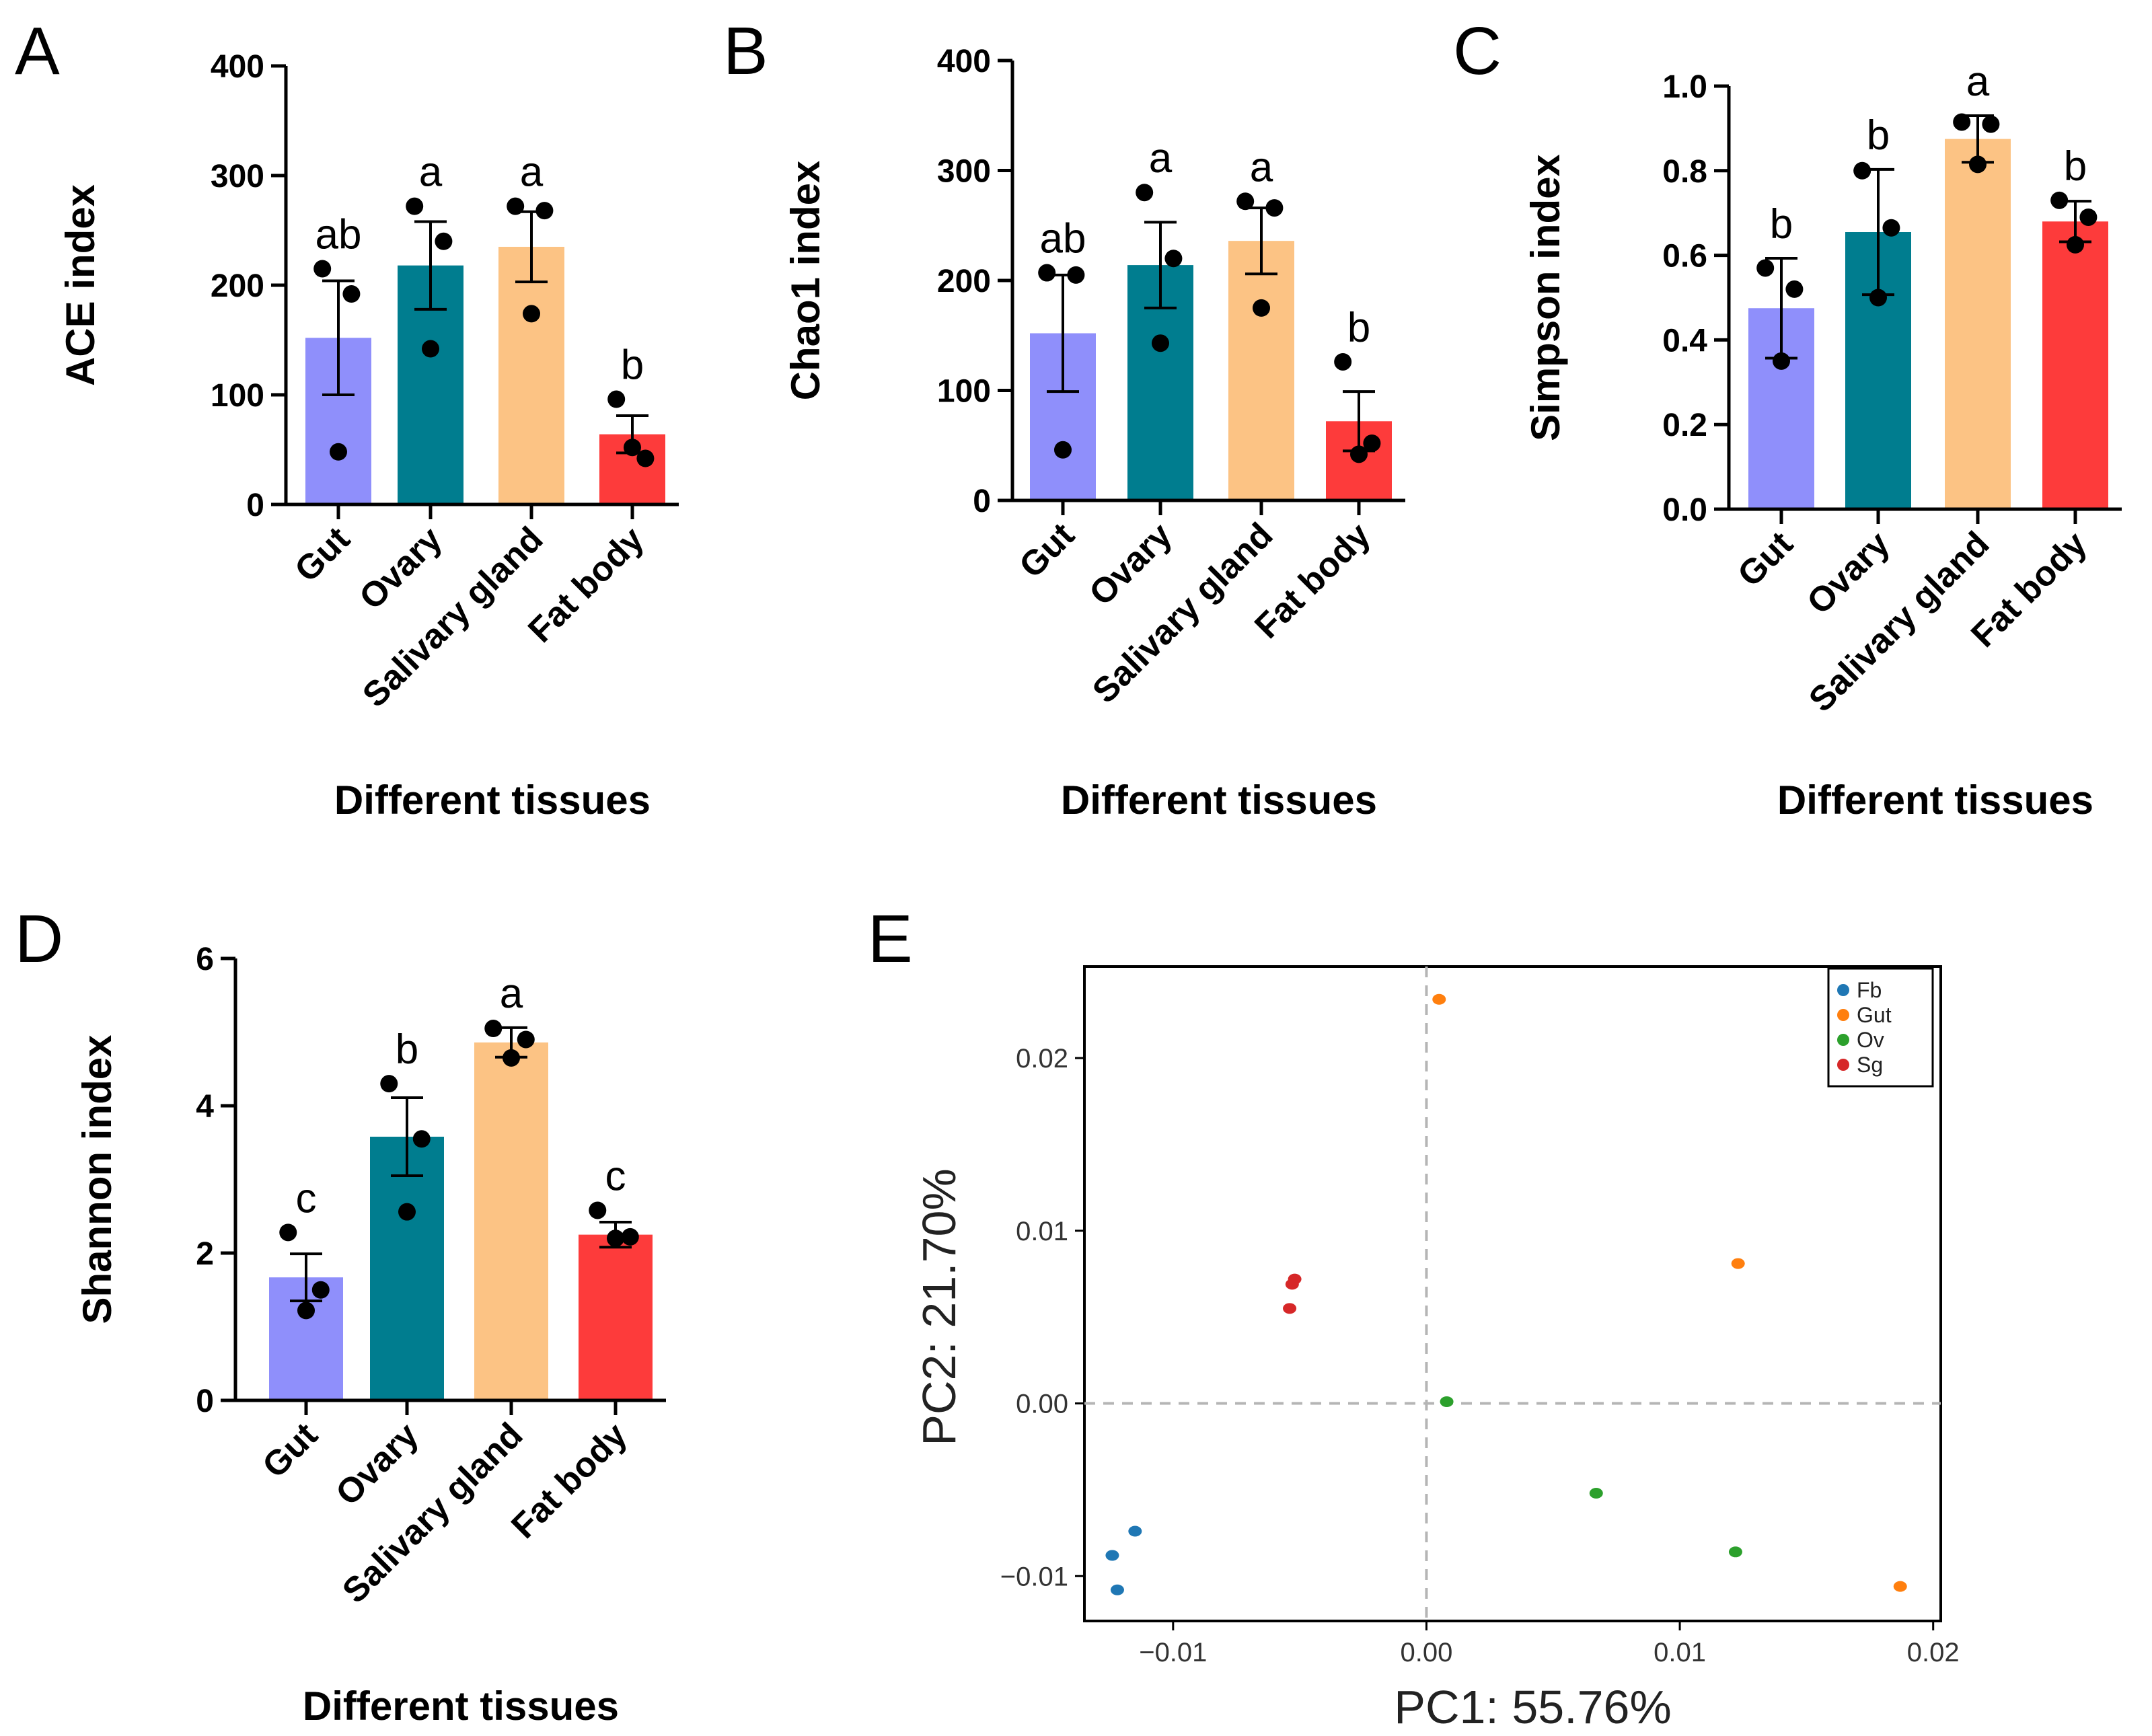  Describe the element at coordinates (1427, 1652) in the screenshot. I see `x-tick-label: 0.00` at that location.